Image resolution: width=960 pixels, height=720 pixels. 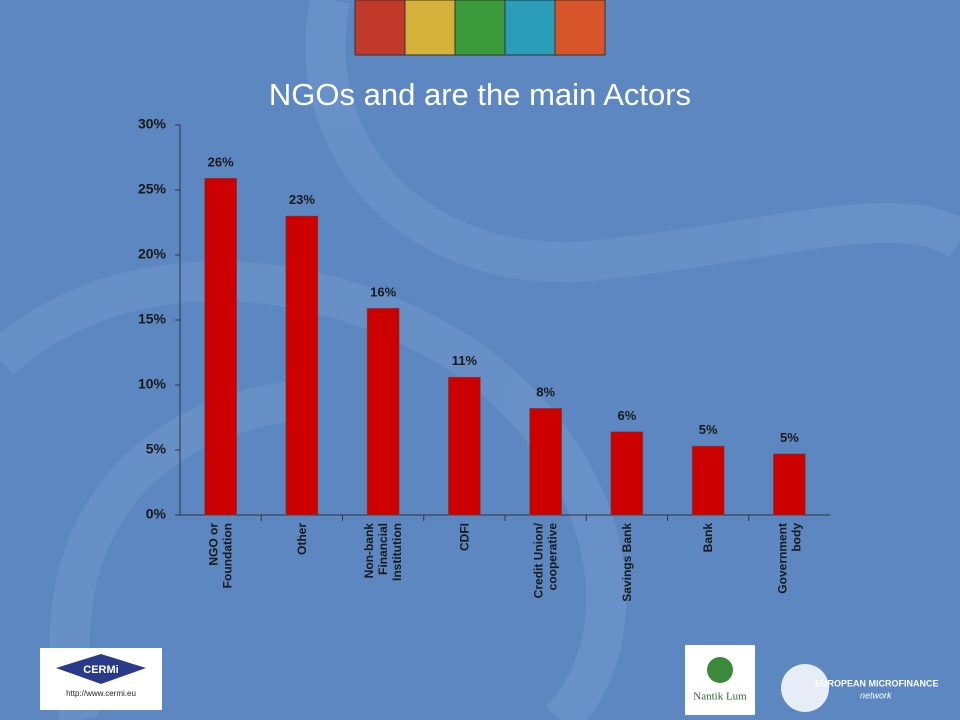 I want to click on logo-text: CERMi, so click(x=100, y=670).